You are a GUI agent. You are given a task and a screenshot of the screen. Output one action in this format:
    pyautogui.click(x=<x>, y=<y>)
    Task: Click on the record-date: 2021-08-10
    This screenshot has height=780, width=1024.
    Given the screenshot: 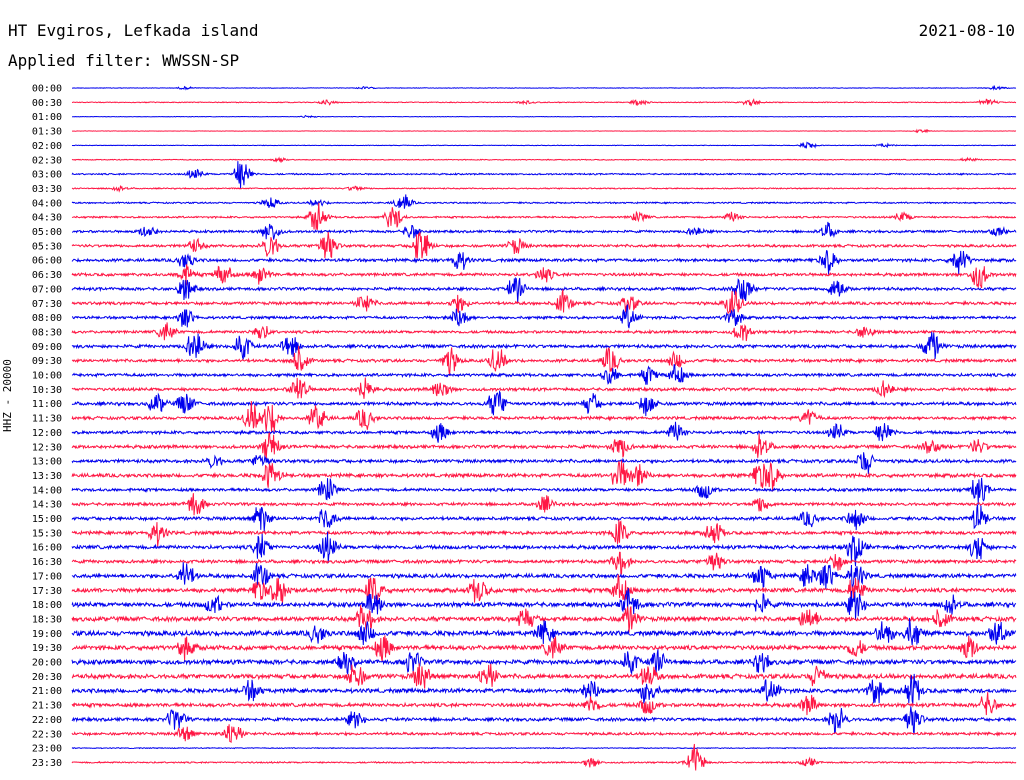 What is the action you would take?
    pyautogui.click(x=966, y=30)
    